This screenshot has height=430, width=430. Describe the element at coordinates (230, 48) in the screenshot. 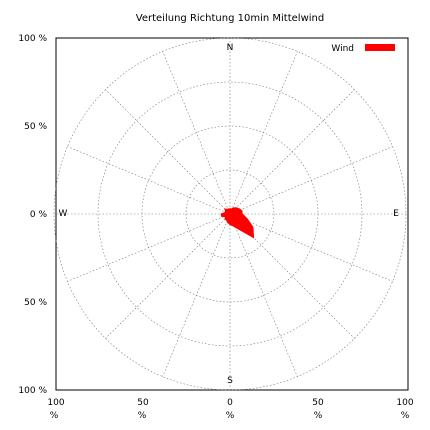

I see `compass-north-label: N` at that location.